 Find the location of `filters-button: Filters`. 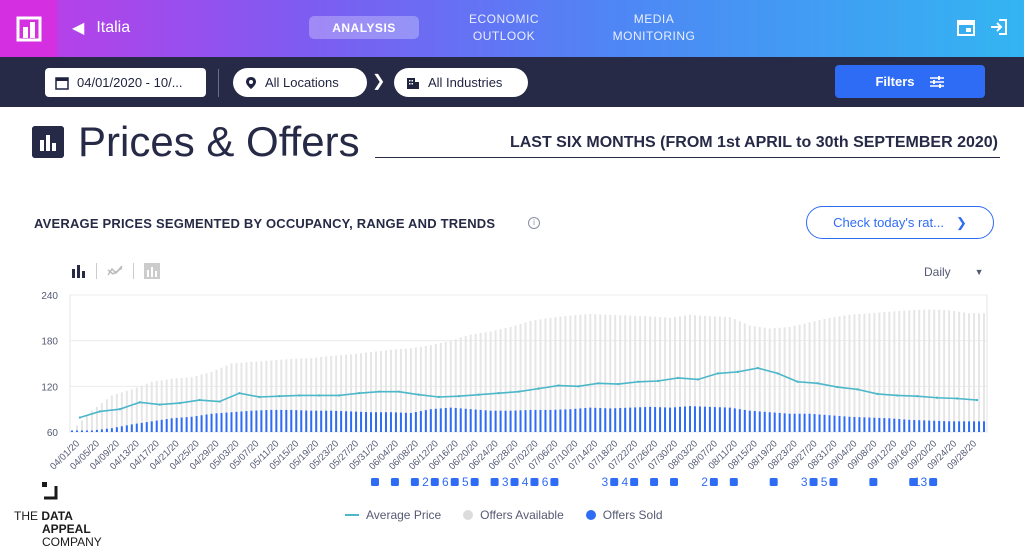

filters-button: Filters is located at coordinates (910, 81).